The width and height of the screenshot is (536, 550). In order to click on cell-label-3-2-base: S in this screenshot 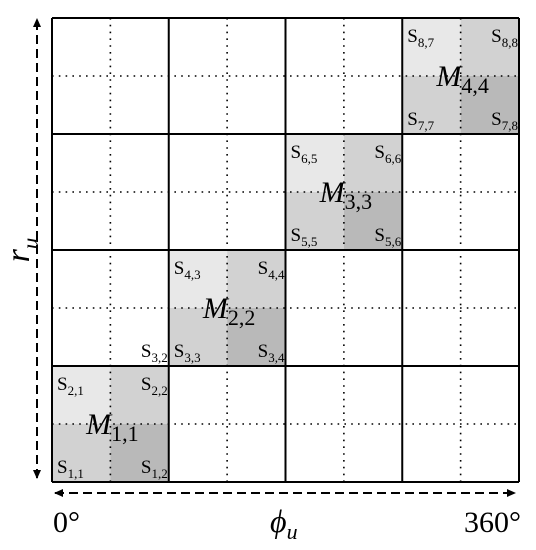, I will do `click(146, 351)`.